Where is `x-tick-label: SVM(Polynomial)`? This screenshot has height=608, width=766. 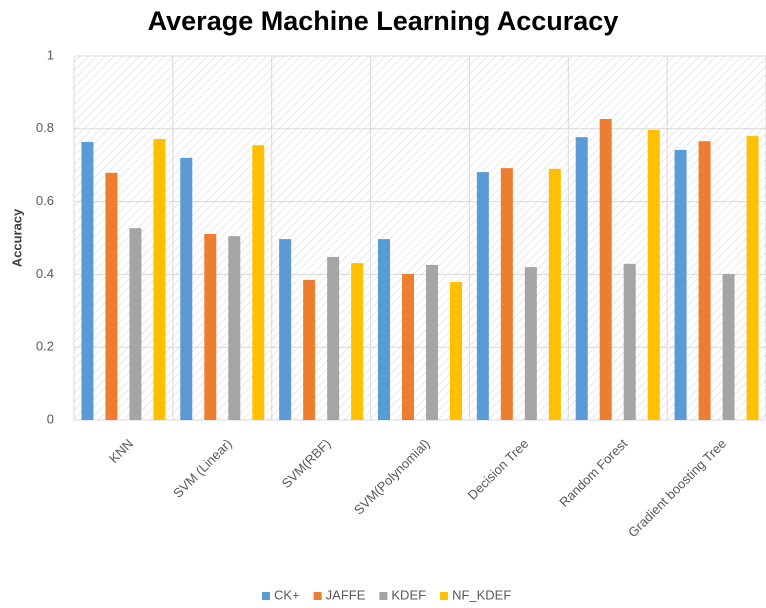 x-tick-label: SVM(Polynomial) is located at coordinates (392, 477).